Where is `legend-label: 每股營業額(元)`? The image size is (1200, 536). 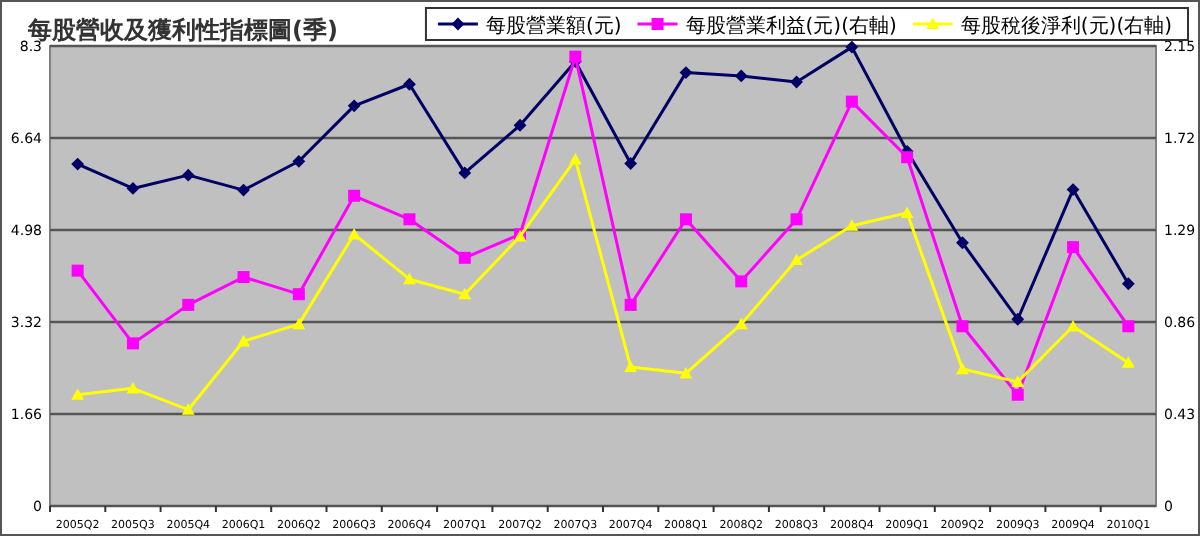 legend-label: 每股營業額(元) is located at coordinates (553, 26).